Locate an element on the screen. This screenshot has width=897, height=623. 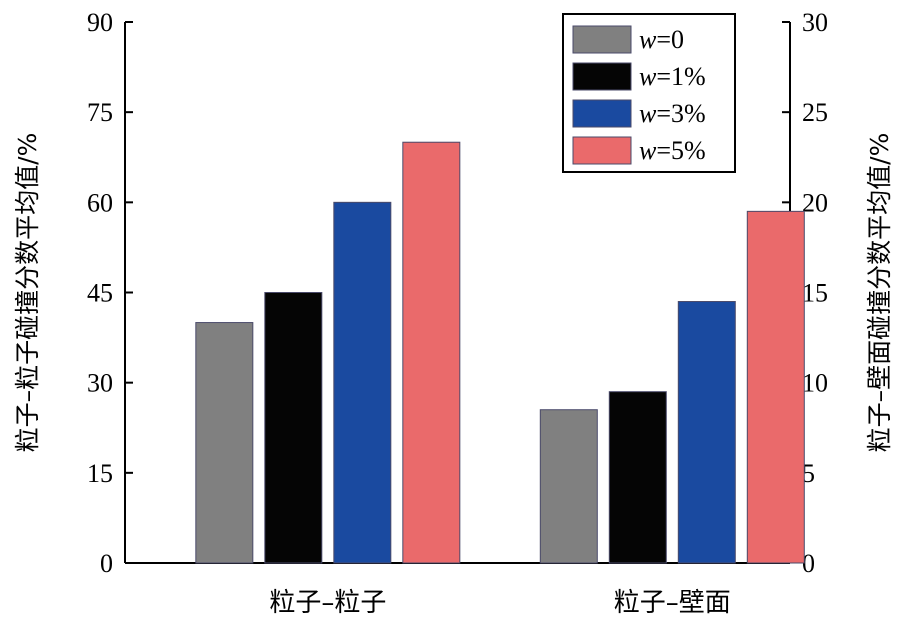
y-right-tick-label: 10 is located at coordinates (815, 383).